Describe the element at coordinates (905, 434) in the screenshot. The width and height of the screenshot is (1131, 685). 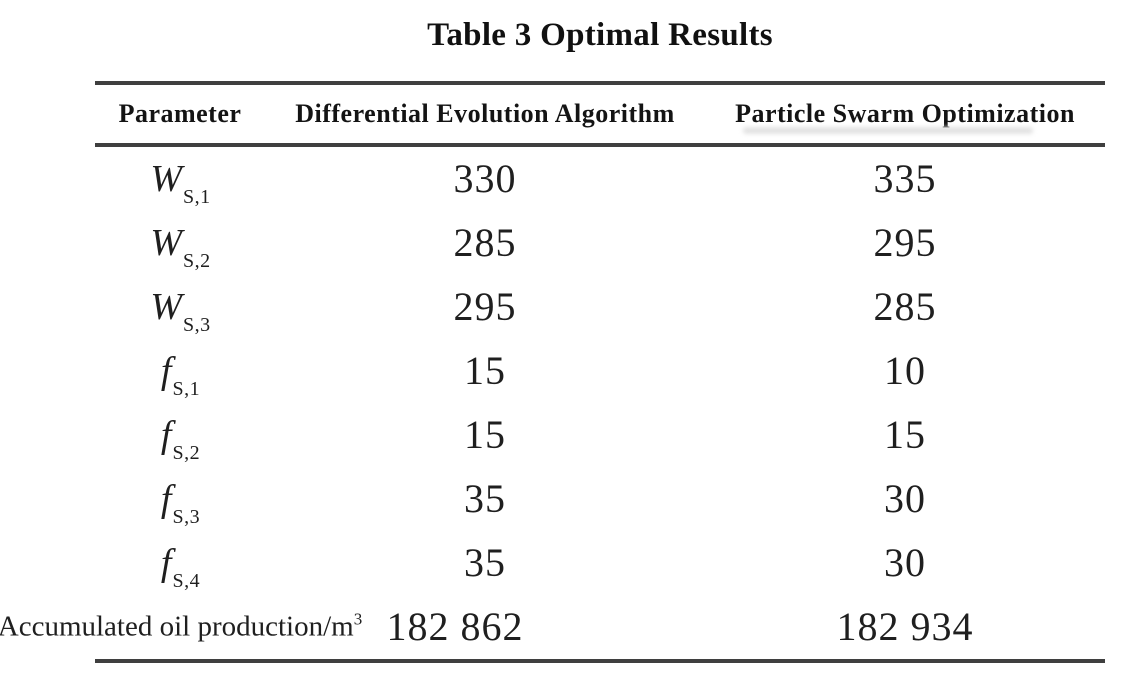
I see `pso-value-cell: 15` at that location.